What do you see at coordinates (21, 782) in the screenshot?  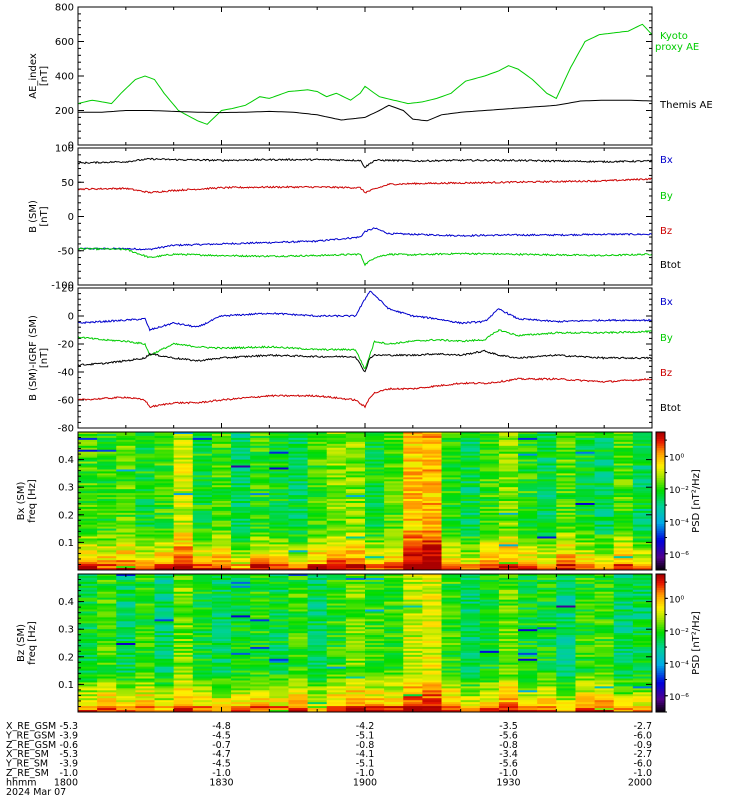 I see `table-row-label: hhmm` at bounding box center [21, 782].